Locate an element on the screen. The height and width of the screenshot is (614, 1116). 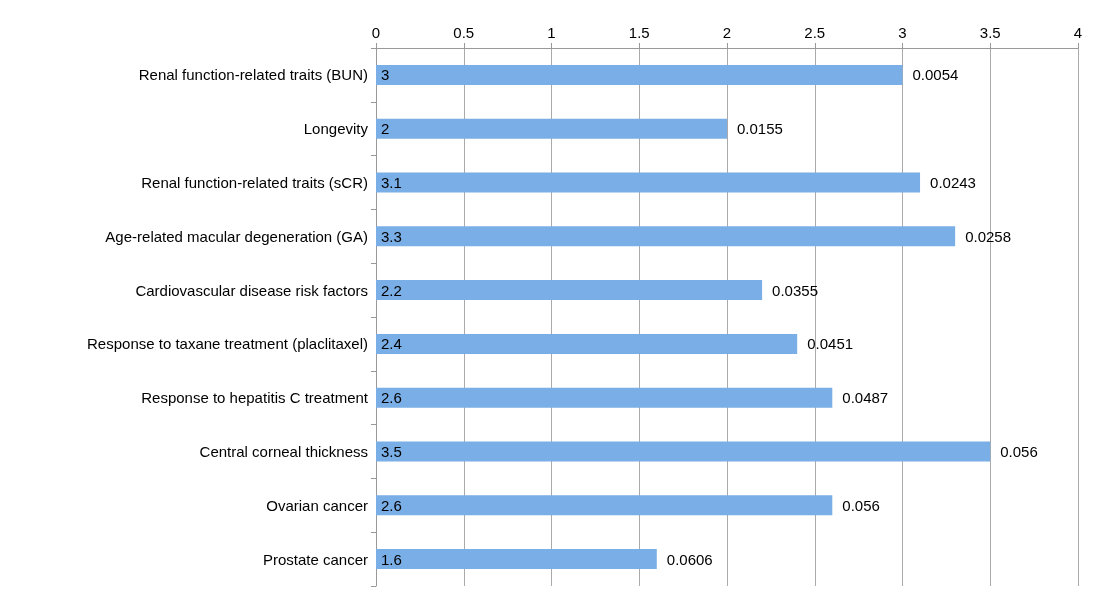
annotation: 0.0606 is located at coordinates (689, 559).